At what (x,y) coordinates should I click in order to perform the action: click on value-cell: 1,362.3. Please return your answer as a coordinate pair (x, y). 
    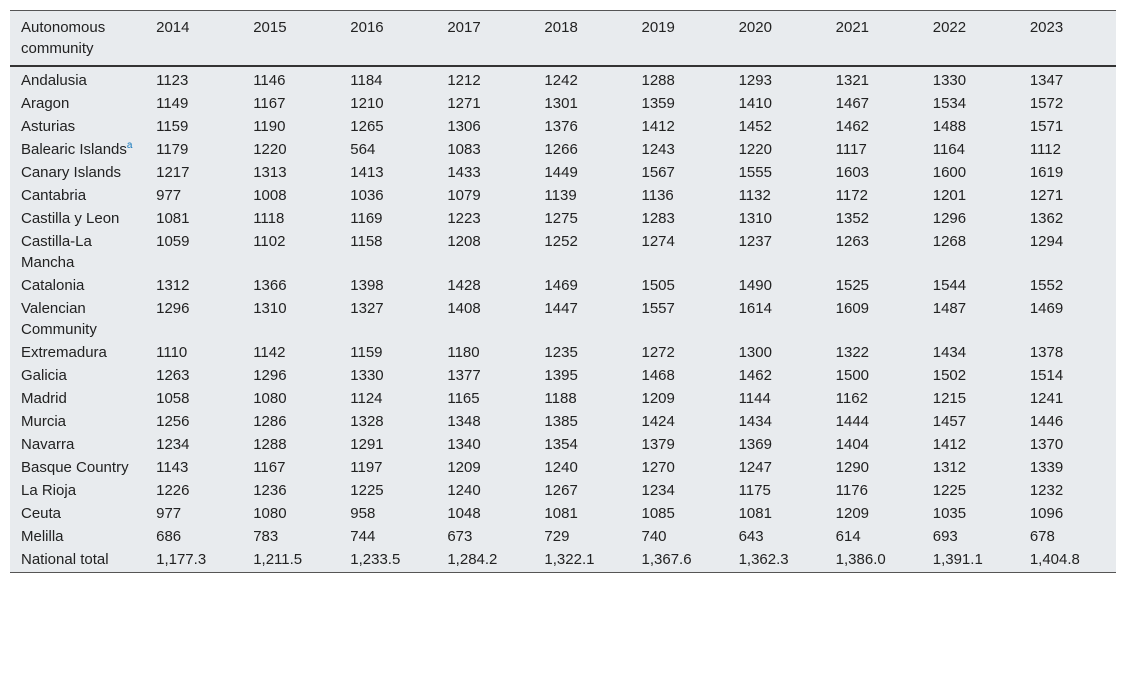
    Looking at the image, I should click on (776, 560).